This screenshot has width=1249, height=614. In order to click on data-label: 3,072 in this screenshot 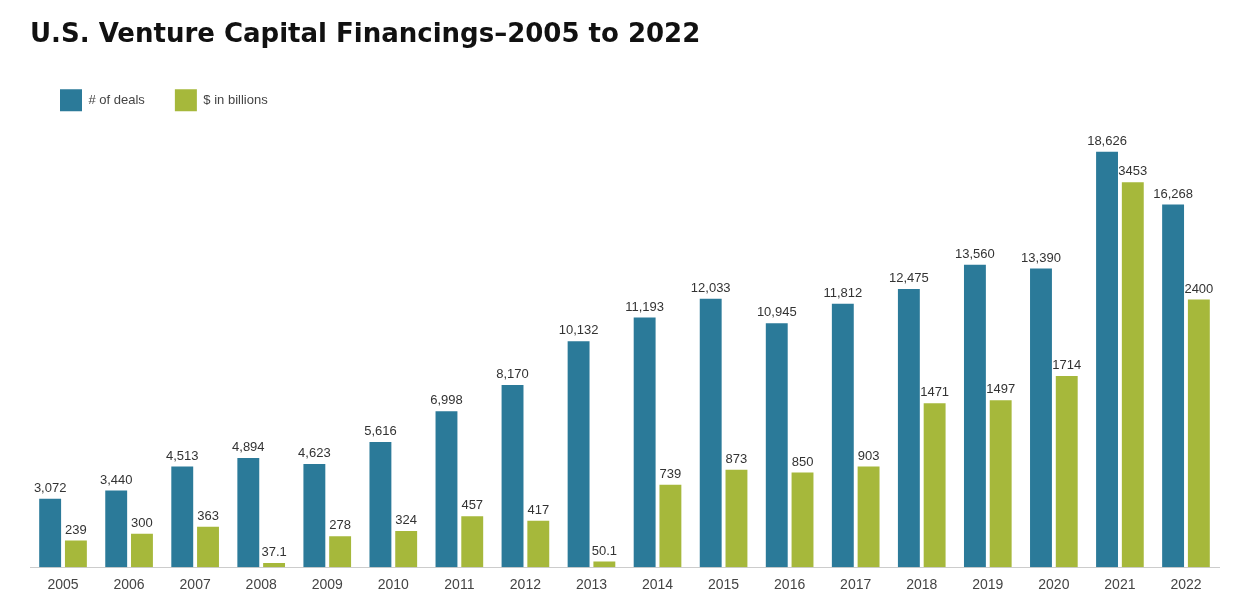, I will do `click(50, 487)`.